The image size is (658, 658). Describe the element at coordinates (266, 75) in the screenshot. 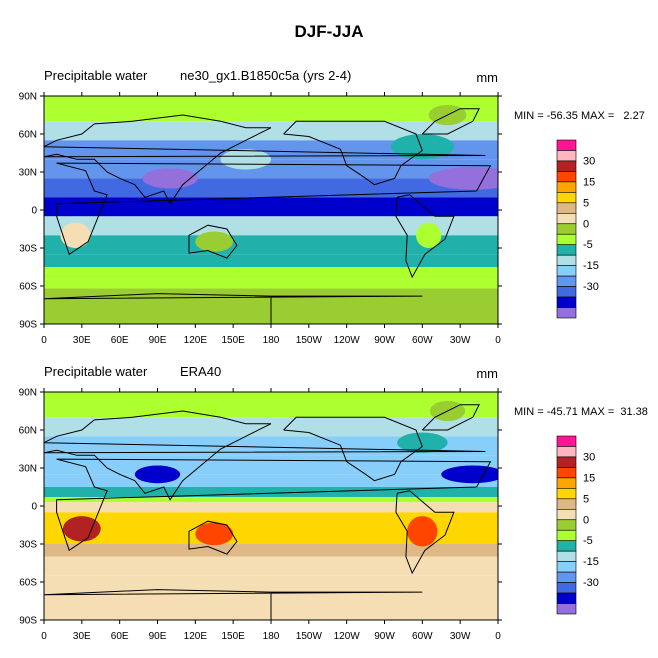

I see `source-title: ne30_gx1.B1850c5a (yrs 2-4)` at that location.